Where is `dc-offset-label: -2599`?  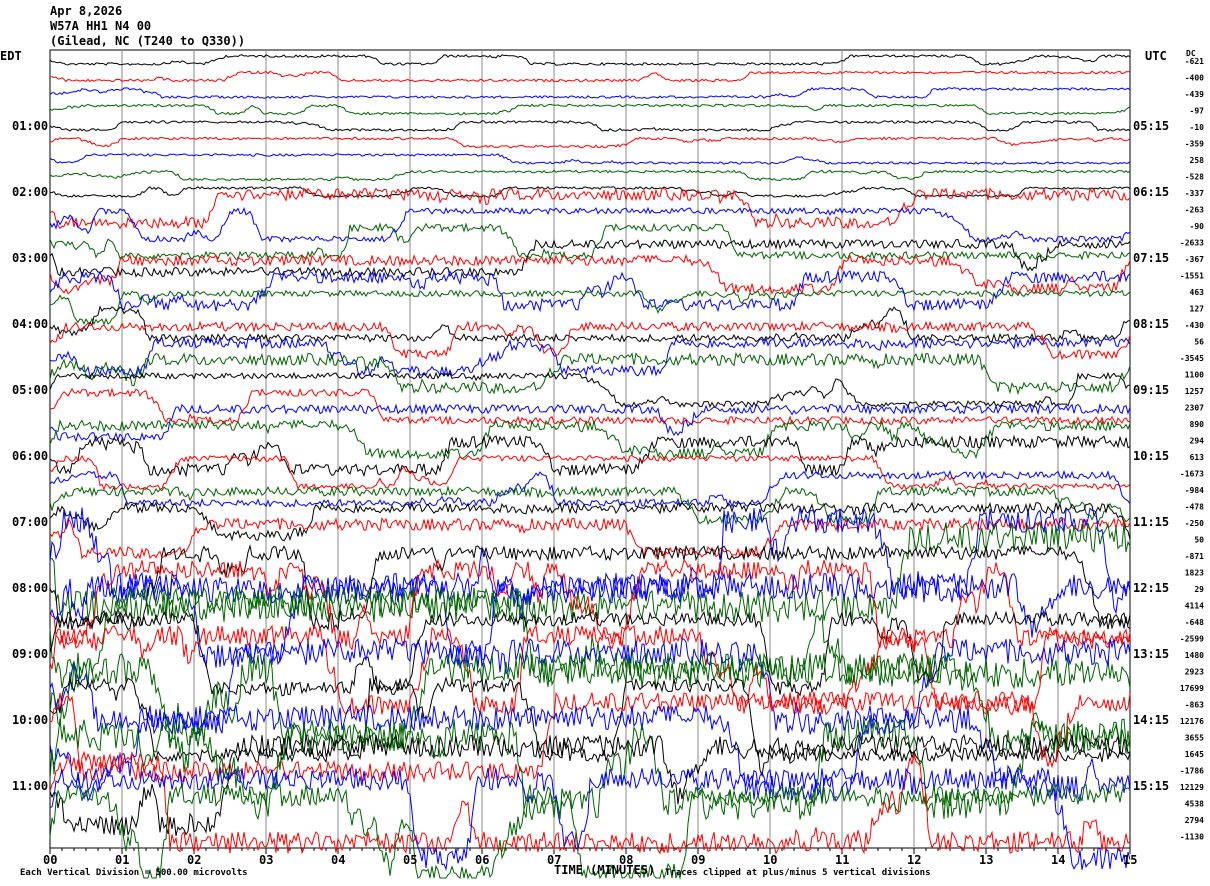
dc-offset-label: -2599 is located at coordinates (1192, 639).